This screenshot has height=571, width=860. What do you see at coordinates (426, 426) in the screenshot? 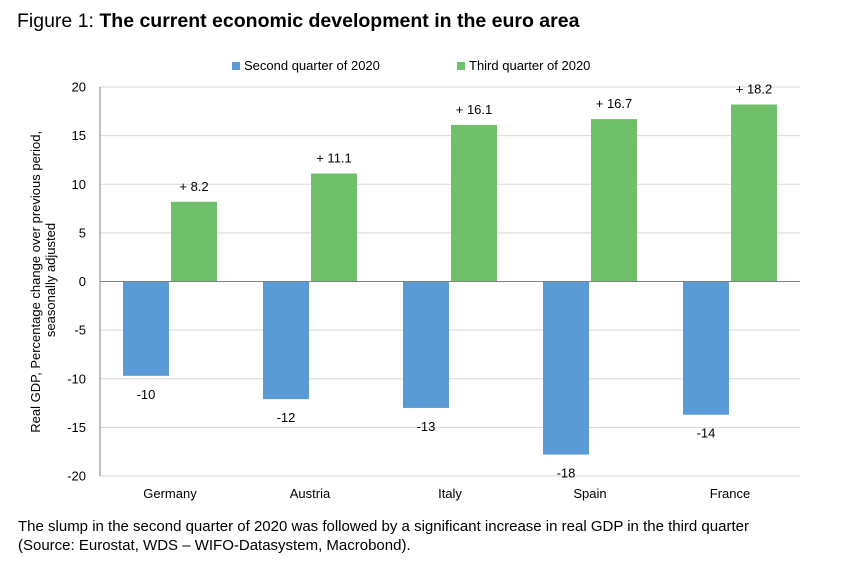
I see `data-label: -13` at bounding box center [426, 426].